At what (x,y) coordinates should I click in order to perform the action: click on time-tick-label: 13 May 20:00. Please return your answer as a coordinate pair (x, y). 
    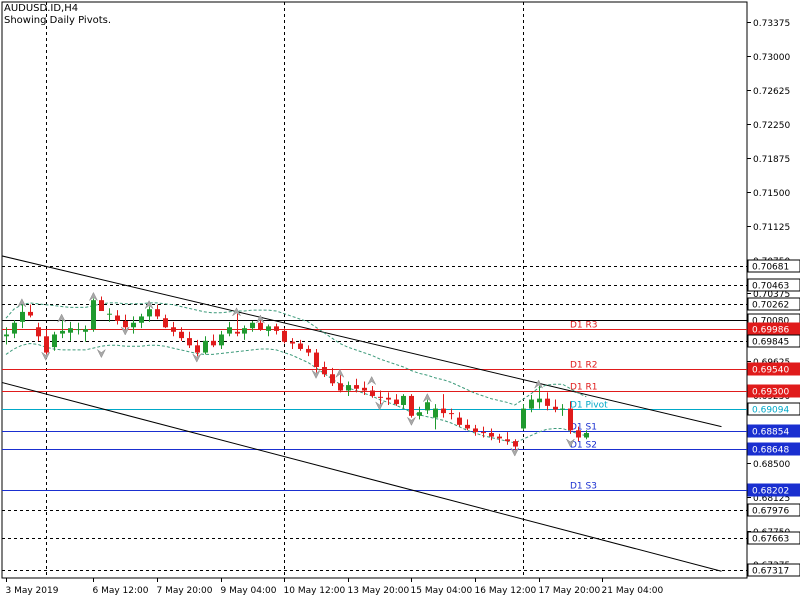
    Looking at the image, I should click on (379, 591).